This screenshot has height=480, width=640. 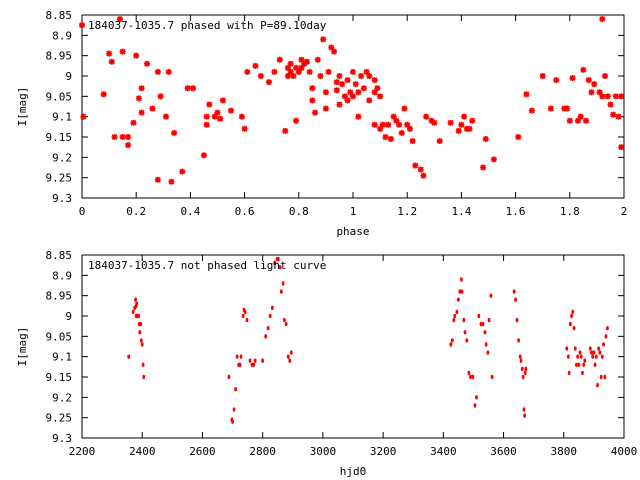 I want to click on y-tick-label: 9.3, so click(x=62, y=198).